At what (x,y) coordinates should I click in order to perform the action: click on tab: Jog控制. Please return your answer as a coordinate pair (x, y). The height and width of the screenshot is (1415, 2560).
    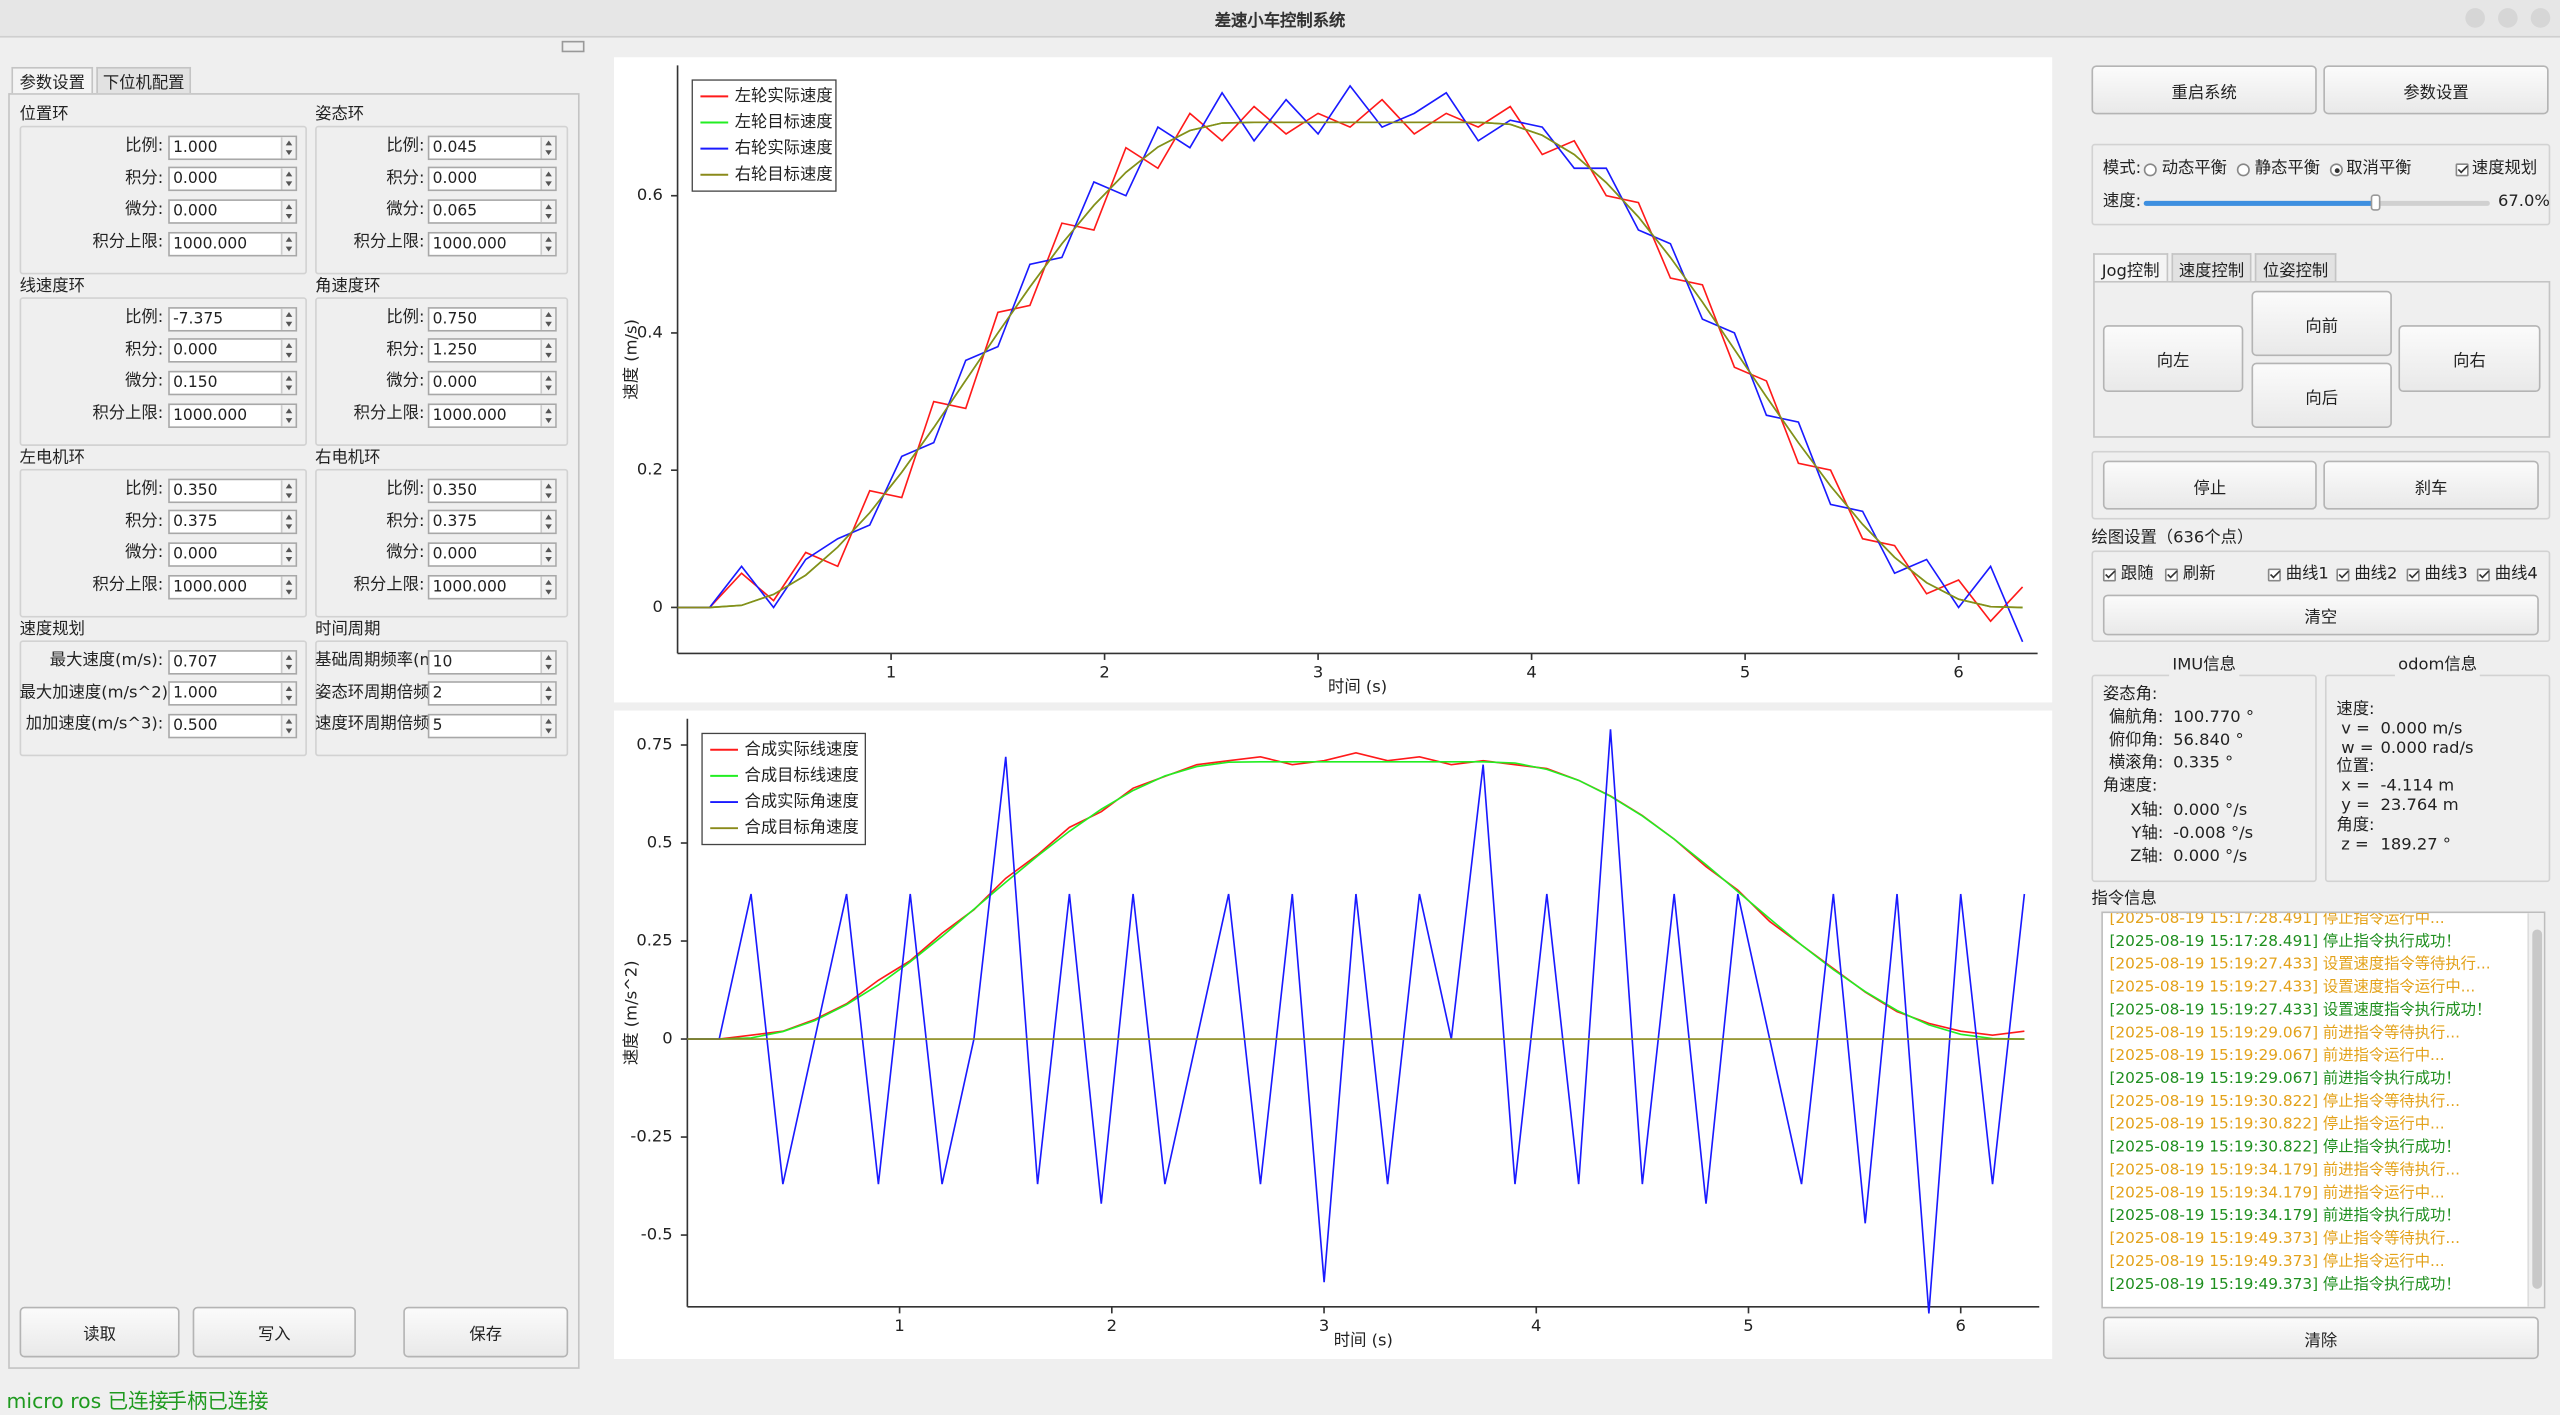
    Looking at the image, I should click on (2131, 267).